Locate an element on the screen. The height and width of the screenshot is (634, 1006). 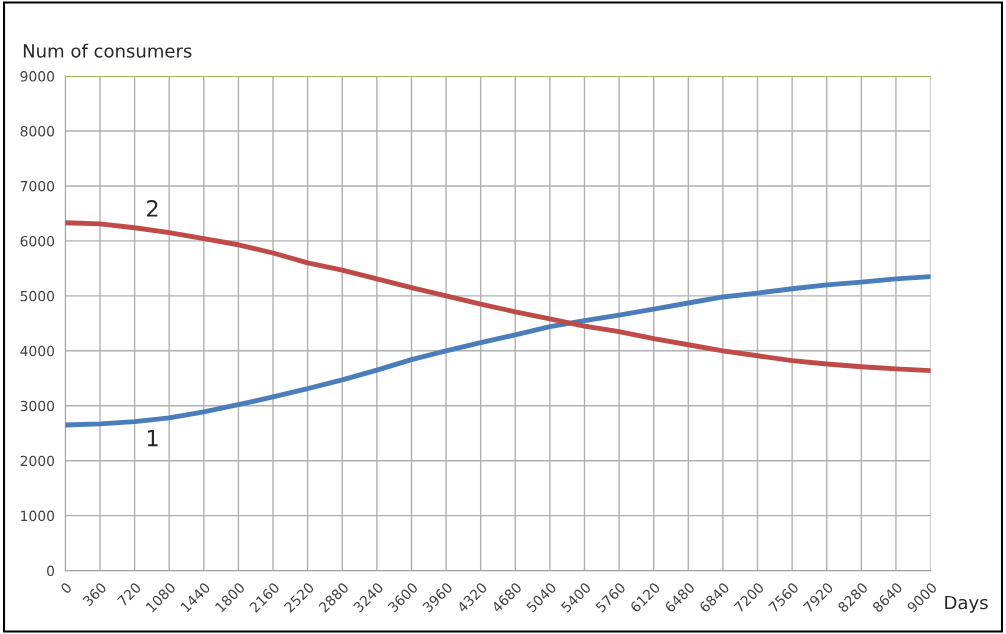
series-label: 2 is located at coordinates (152, 208).